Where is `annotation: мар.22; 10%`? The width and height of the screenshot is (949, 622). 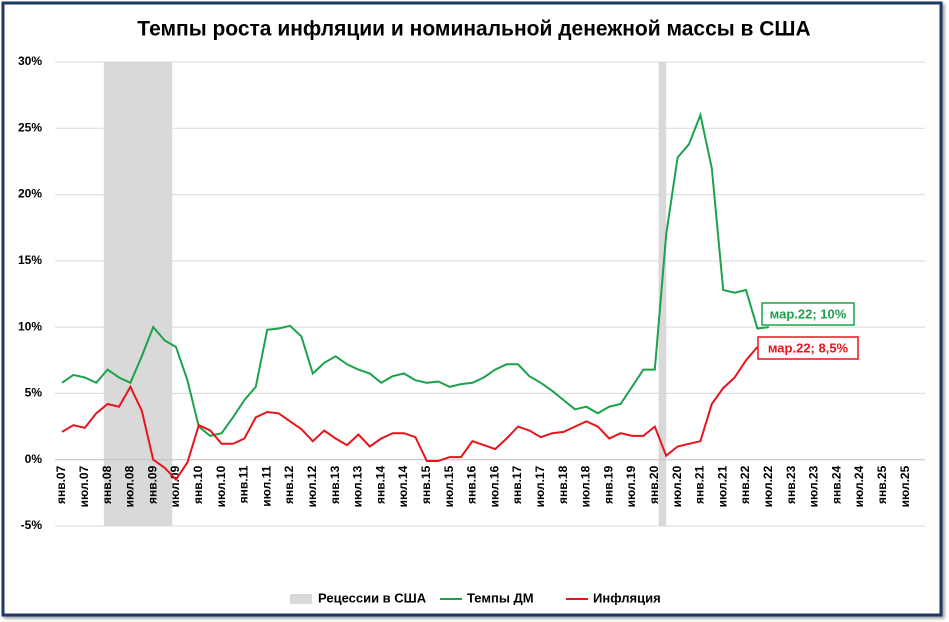 annotation: мар.22; 10% is located at coordinates (808, 313).